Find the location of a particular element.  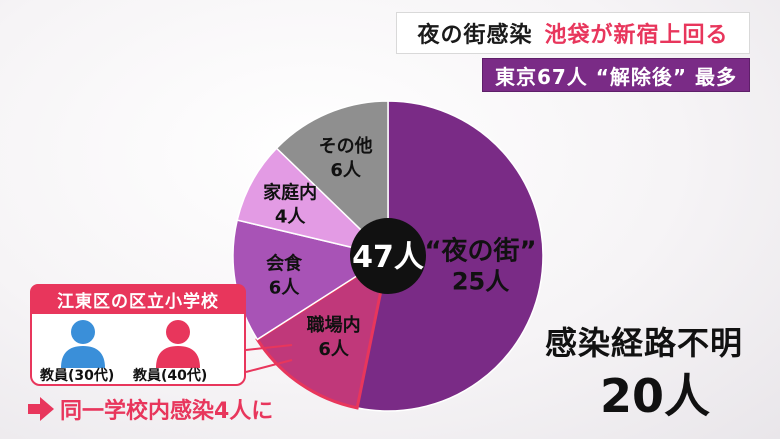

connector-line is located at coordinates (269, 347).